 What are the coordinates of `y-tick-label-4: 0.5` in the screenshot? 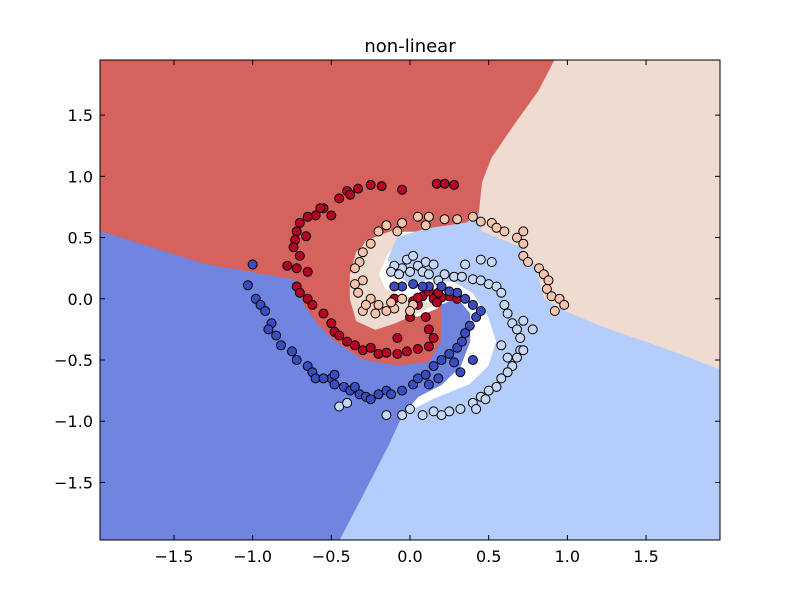 It's located at (80, 238).